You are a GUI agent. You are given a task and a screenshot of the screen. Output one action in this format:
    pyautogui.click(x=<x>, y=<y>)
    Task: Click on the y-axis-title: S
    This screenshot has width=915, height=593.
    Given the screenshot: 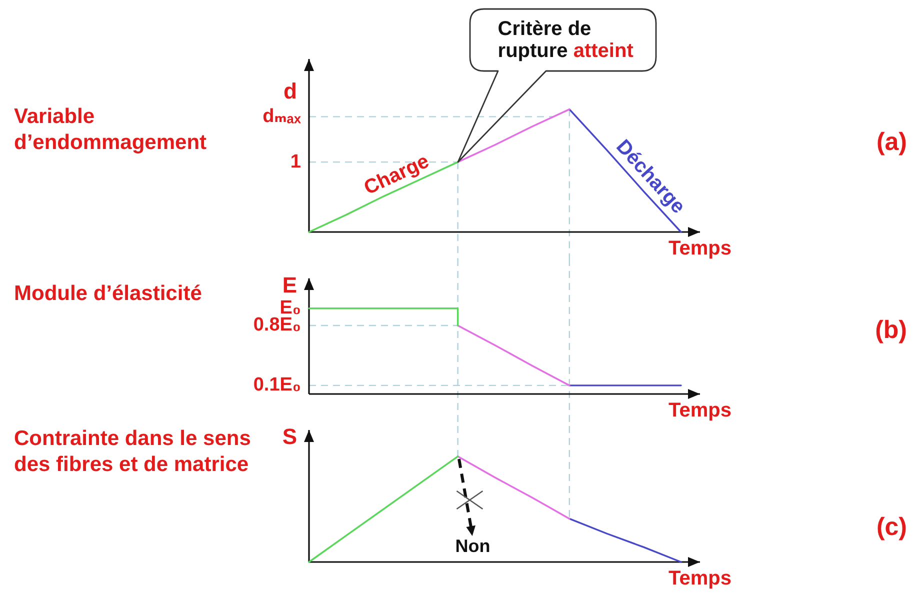 What is the action you would take?
    pyautogui.click(x=289, y=437)
    